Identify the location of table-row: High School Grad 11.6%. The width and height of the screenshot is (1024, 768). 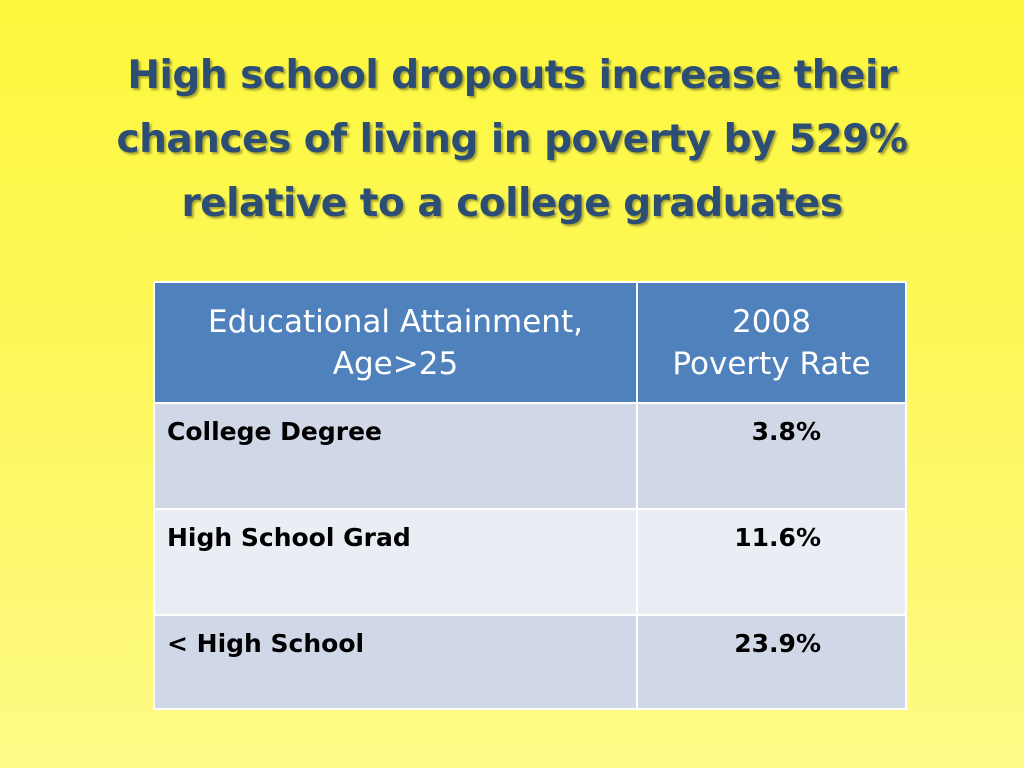
(530, 562).